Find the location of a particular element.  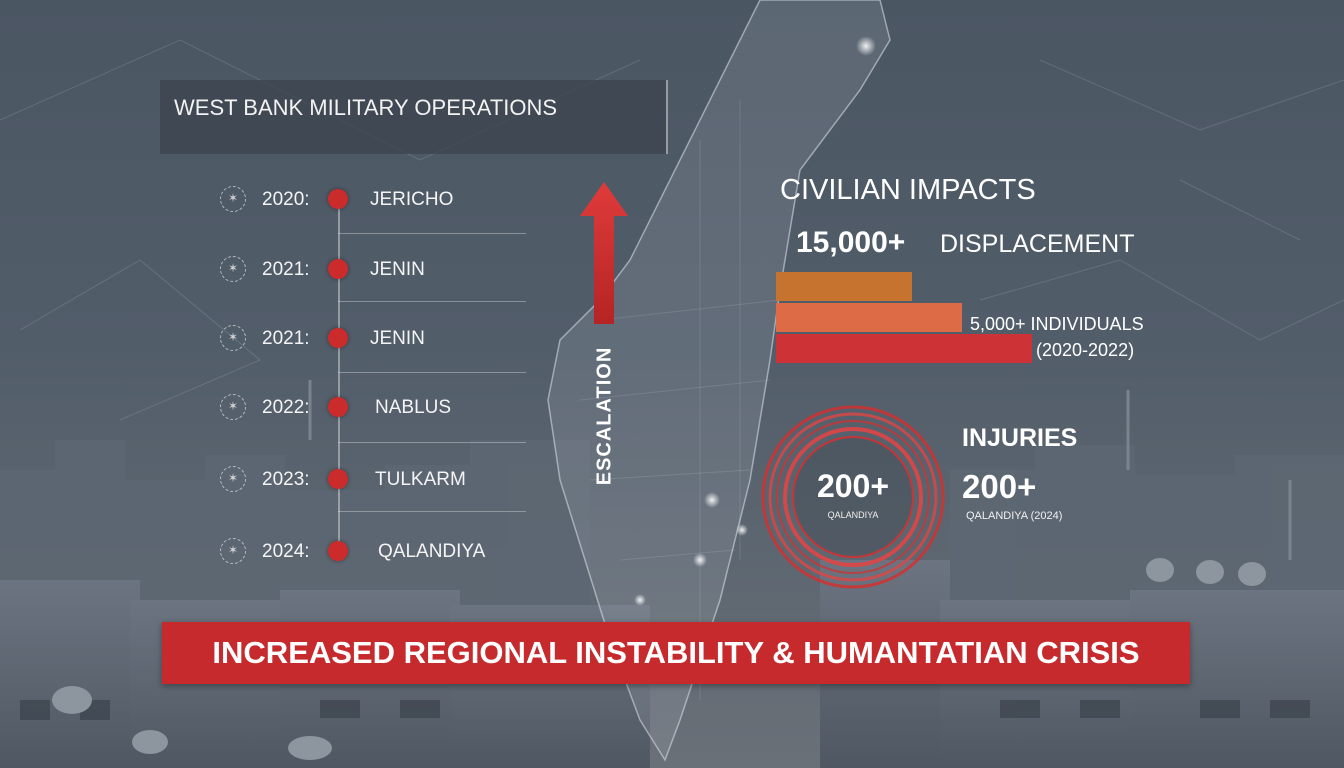

injuries-value: 200+ is located at coordinates (999, 486).